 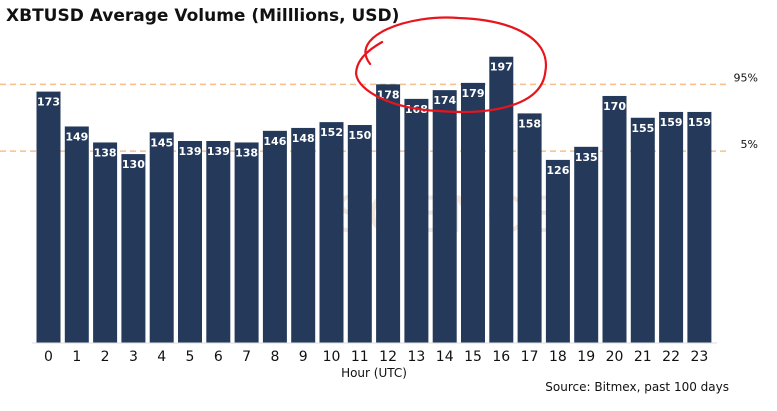 I want to click on bar-value-label: 145, so click(x=161, y=142).